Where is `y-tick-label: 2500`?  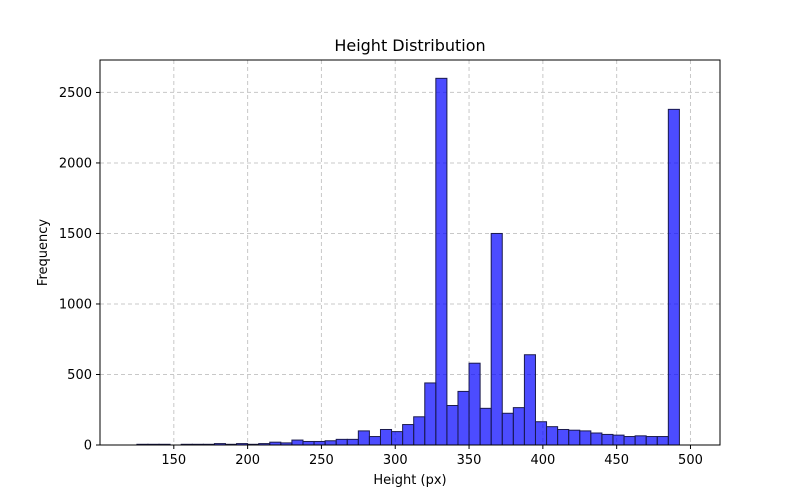
y-tick-label: 2500 is located at coordinates (75, 93).